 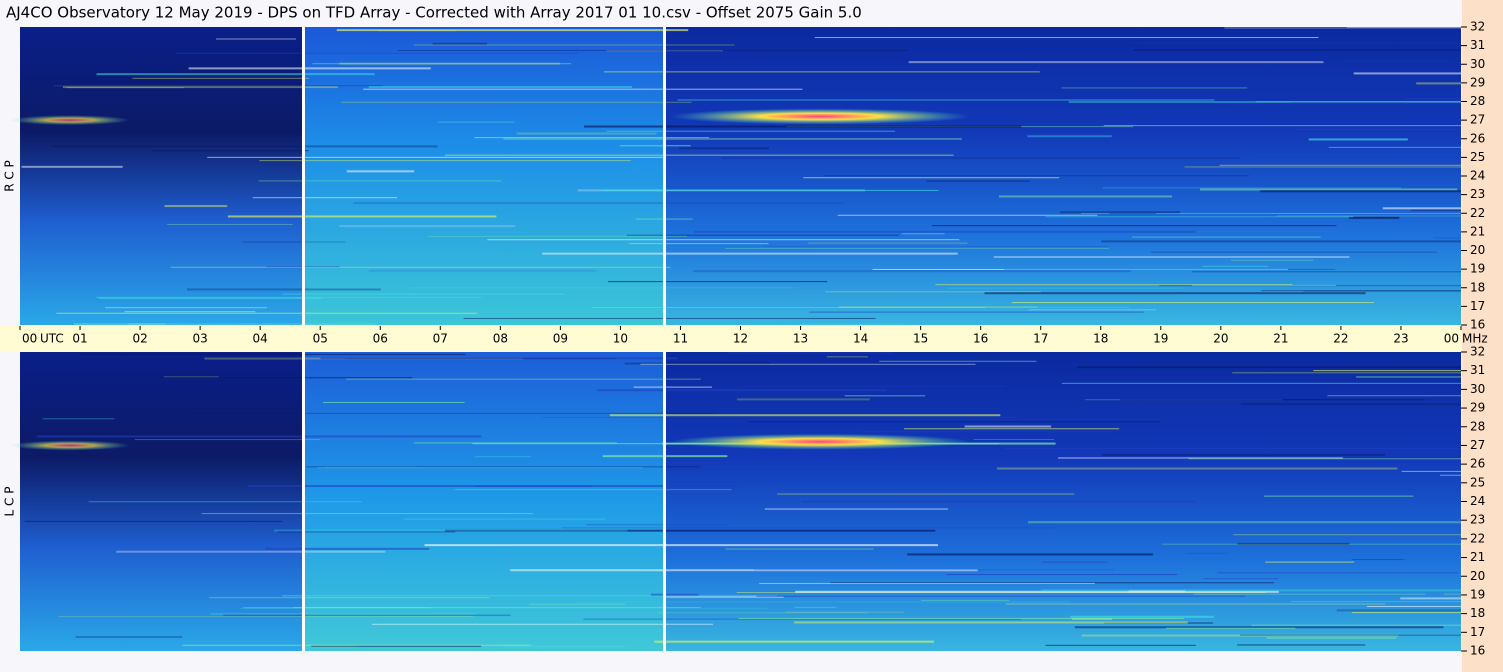 I want to click on x-tick-label: 23, so click(x=1400, y=339).